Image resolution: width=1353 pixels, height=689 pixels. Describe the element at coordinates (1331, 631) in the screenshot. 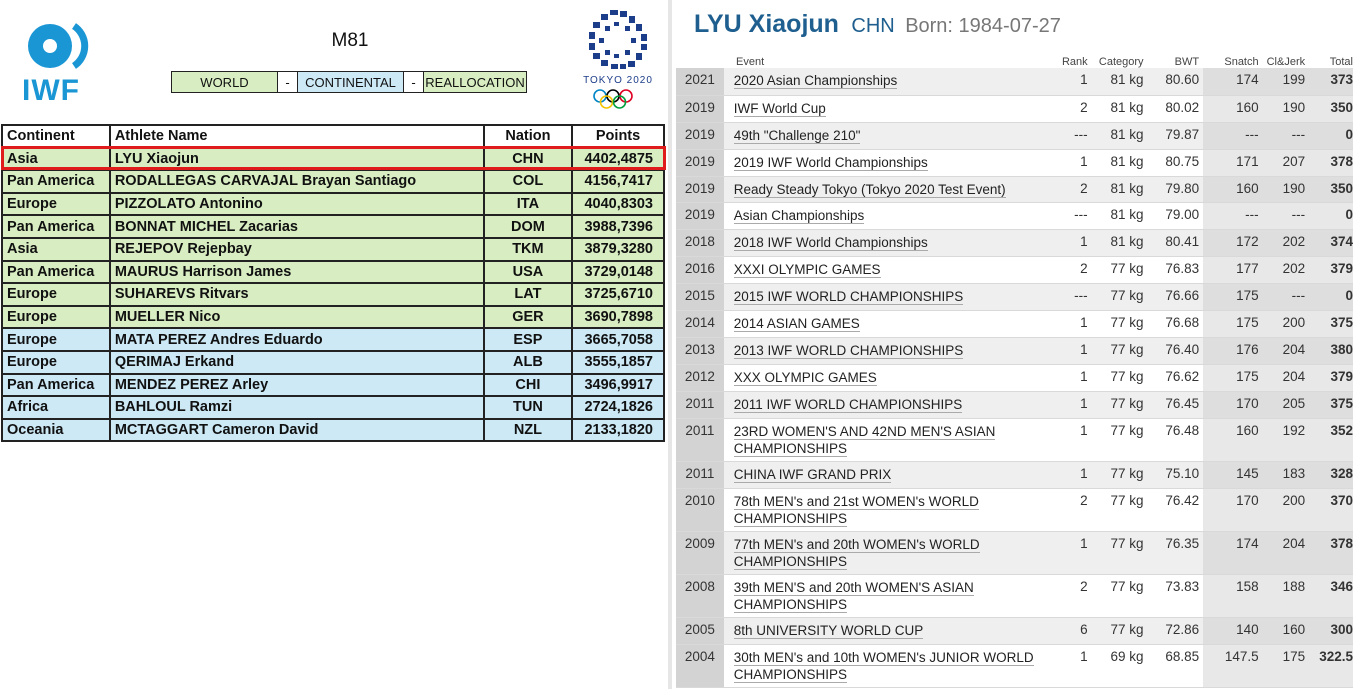

I see `total-cell: 300` at that location.